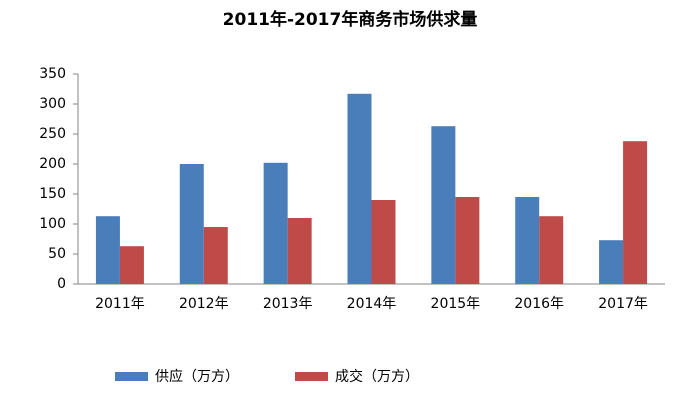 This screenshot has width=700, height=400. I want to click on x-tick-label: 2015年, so click(456, 304).